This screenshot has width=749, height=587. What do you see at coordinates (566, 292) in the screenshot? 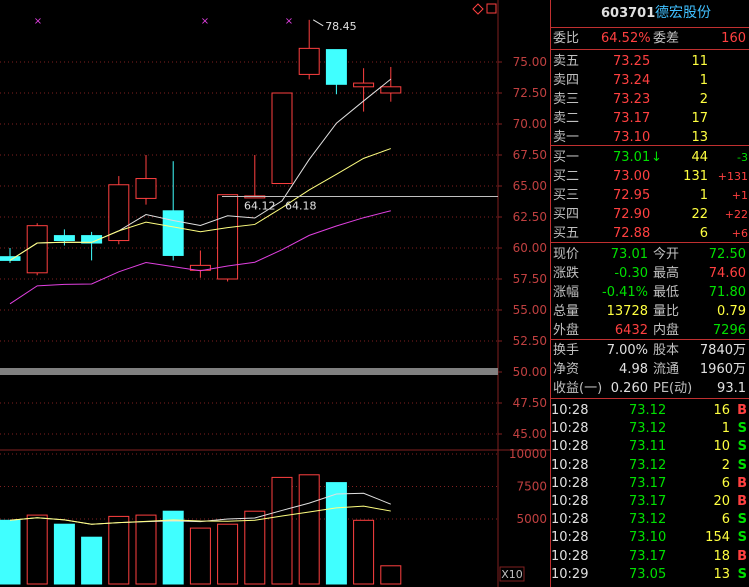
I see `quote-label: 涨幅` at bounding box center [566, 292].